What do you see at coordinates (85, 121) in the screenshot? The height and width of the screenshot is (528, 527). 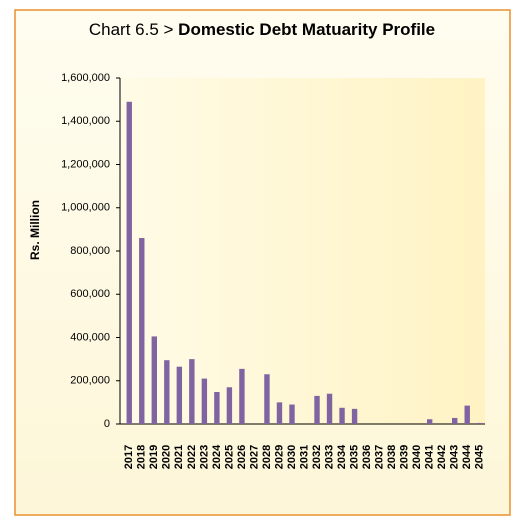 I see `y-tick-label: 1,400,000` at bounding box center [85, 121].